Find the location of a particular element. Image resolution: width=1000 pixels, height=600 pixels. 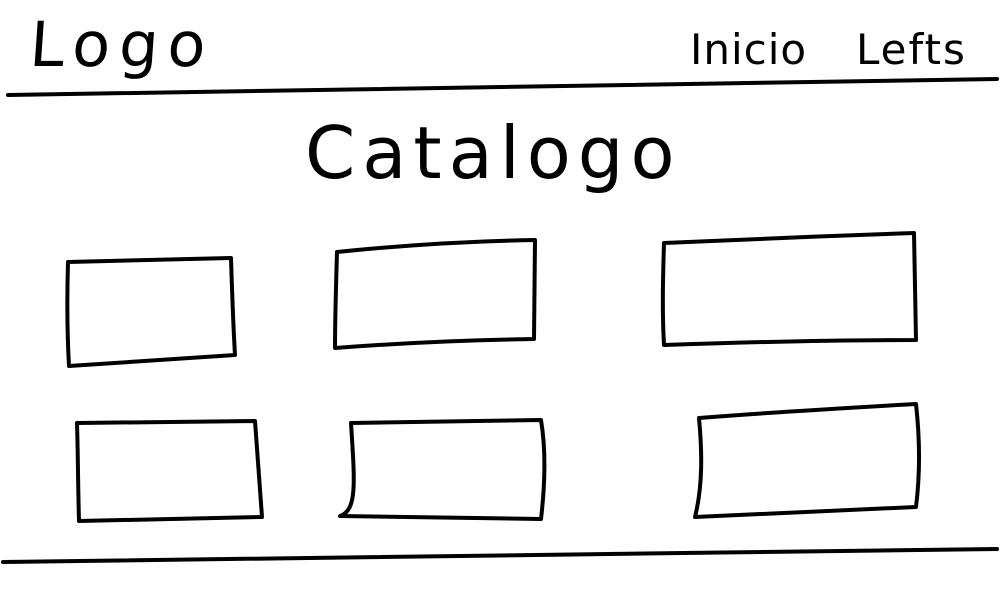

nav-link-inicio: Inicio is located at coordinates (749, 49).